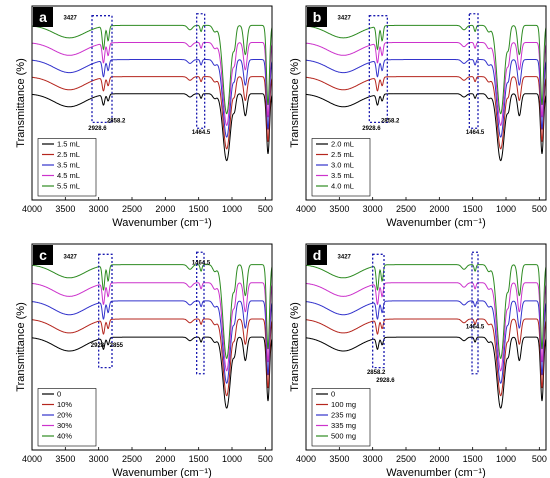 The image size is (550, 478). Describe the element at coordinates (343, 415) in the screenshot. I see `legend-label: 235 mg` at that location.